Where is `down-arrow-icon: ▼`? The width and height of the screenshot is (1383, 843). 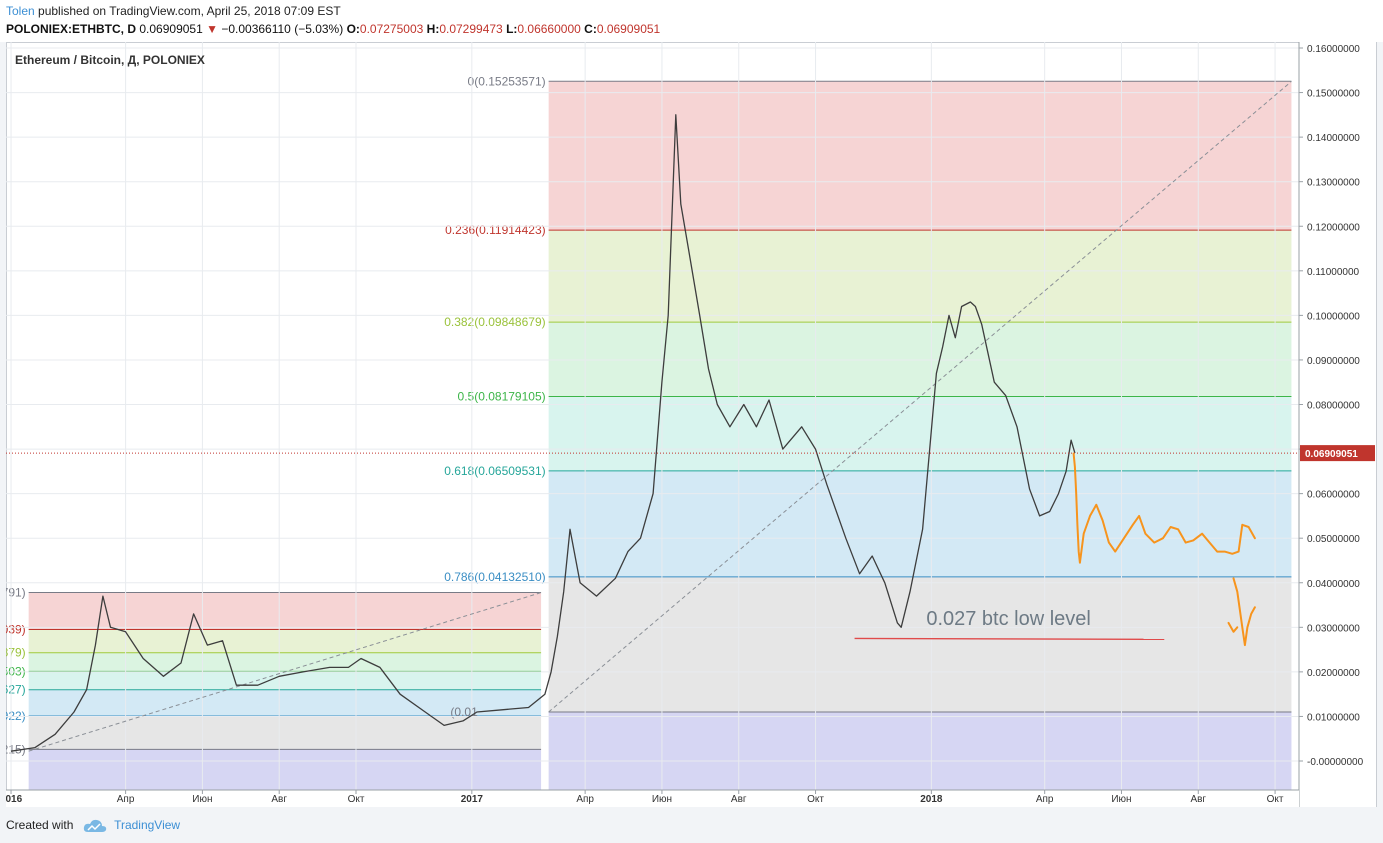 down-arrow-icon: ▼ is located at coordinates (212, 29).